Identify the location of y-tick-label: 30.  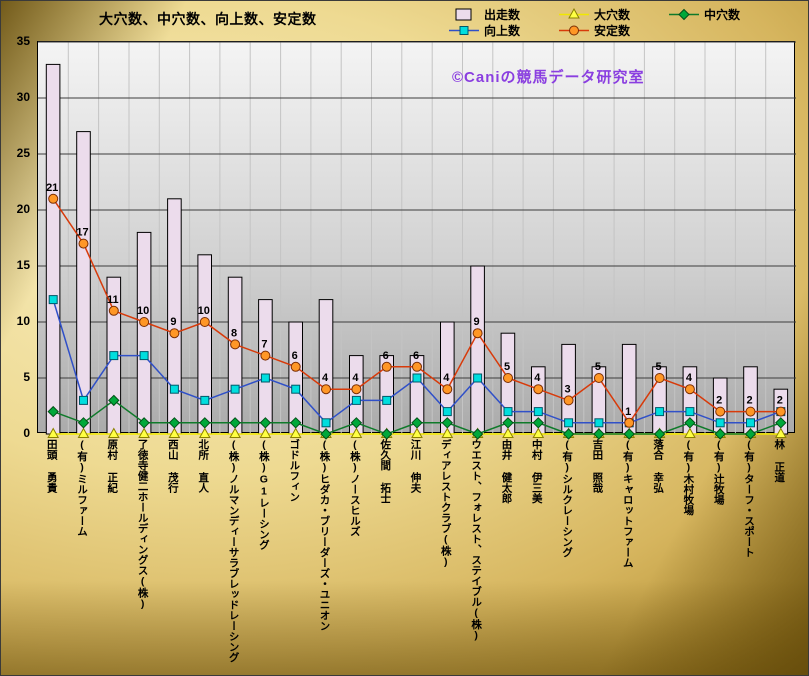
(23, 97).